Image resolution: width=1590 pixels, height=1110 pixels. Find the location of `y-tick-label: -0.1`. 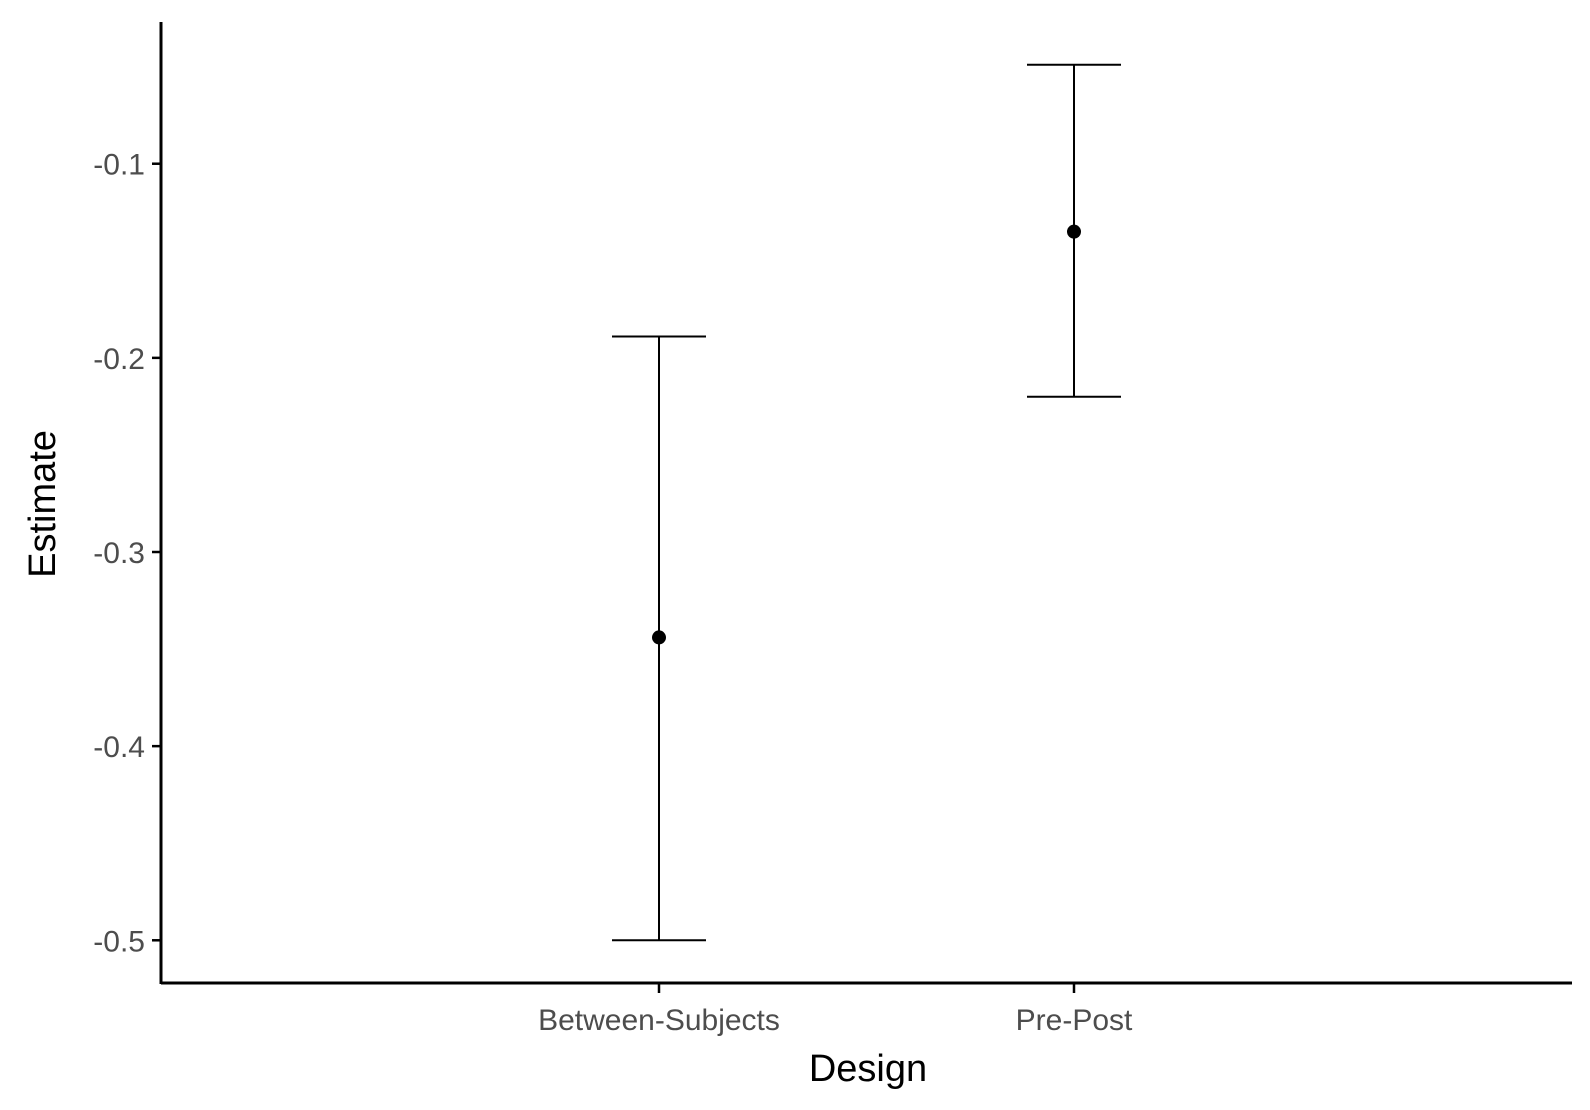

y-tick-label: -0.1 is located at coordinates (119, 165).